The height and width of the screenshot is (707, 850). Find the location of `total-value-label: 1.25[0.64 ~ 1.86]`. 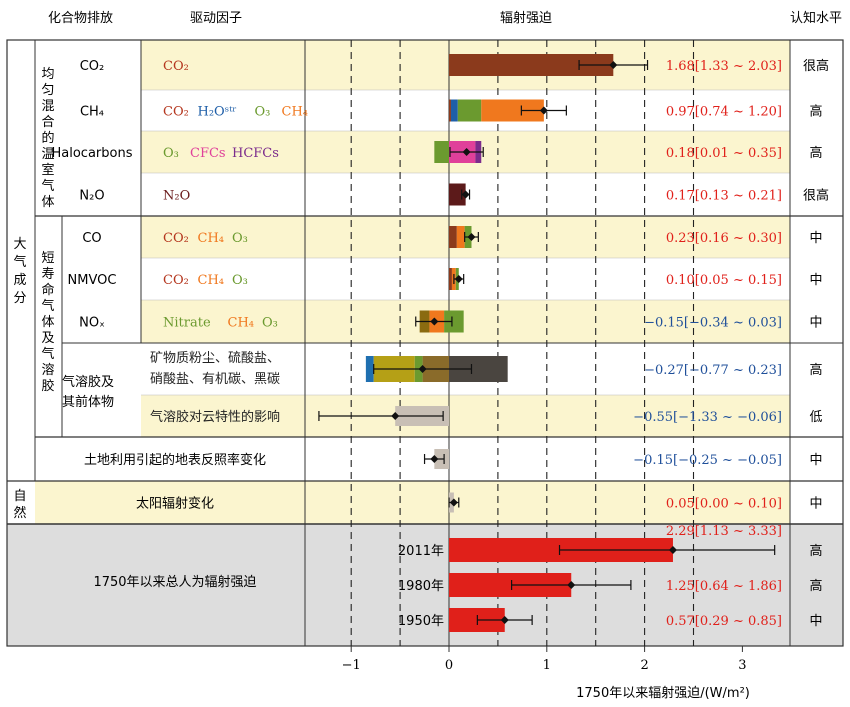

total-value-label: 1.25[0.64 ~ 1.86] is located at coordinates (724, 586).